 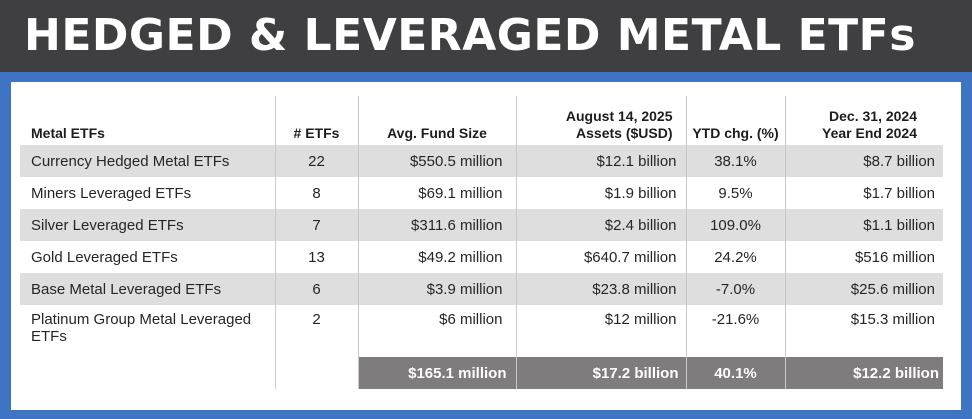 I want to click on row-ytd: -7.0%, so click(x=736, y=289).